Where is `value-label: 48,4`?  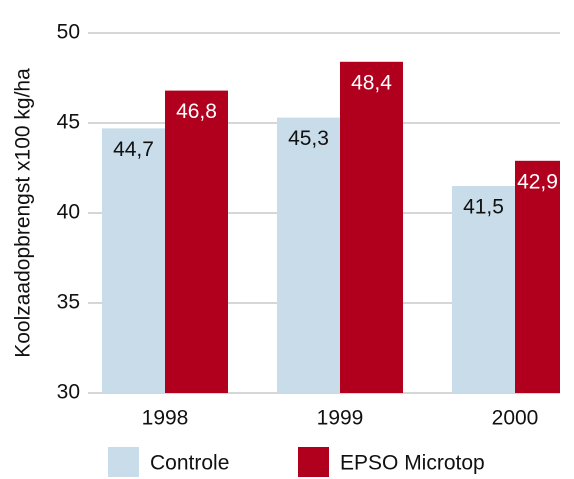 value-label: 48,4 is located at coordinates (371, 82).